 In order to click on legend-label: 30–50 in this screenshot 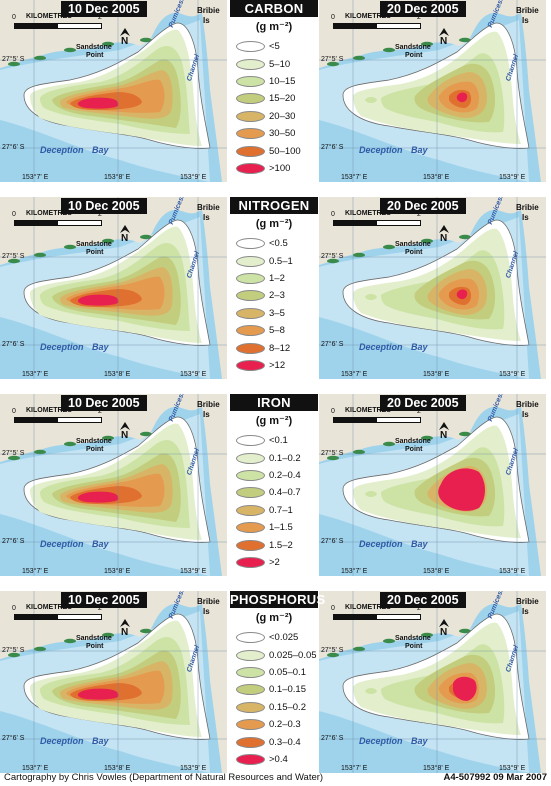, I will do `click(282, 134)`.